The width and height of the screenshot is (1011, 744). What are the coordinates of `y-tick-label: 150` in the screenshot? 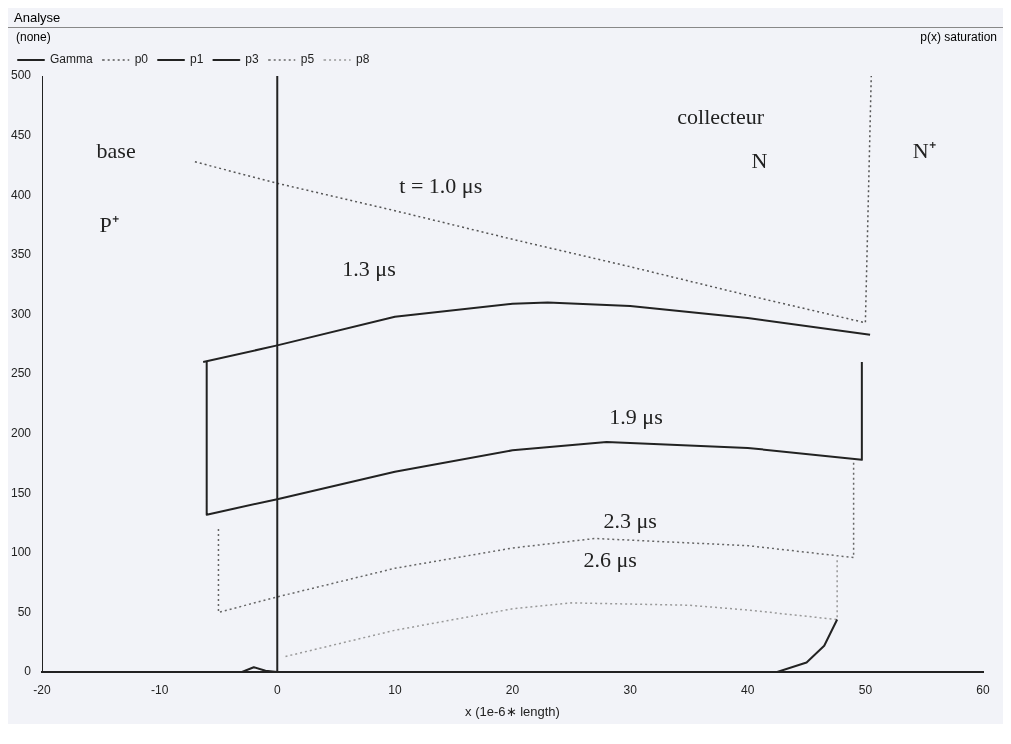 It's located at (21, 492).